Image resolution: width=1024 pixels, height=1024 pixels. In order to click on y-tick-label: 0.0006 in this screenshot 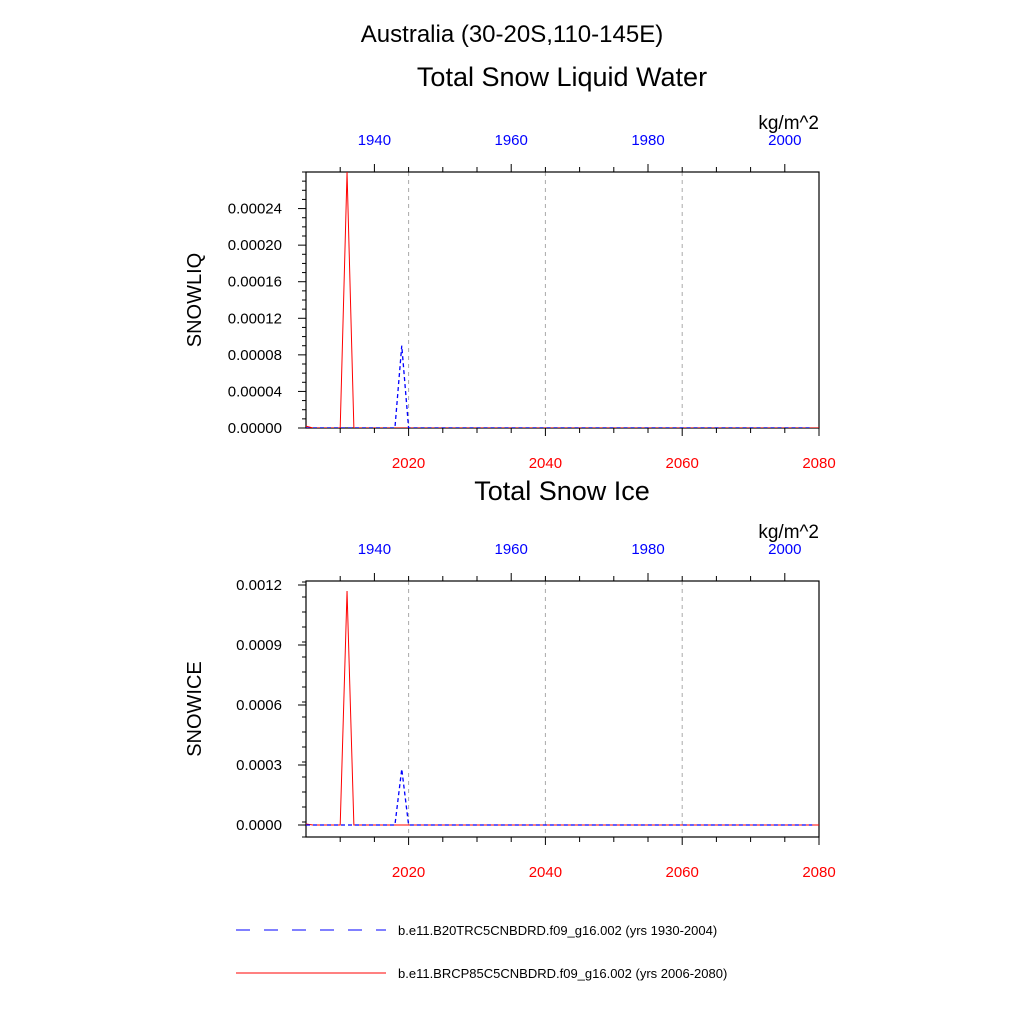, I will do `click(259, 705)`.